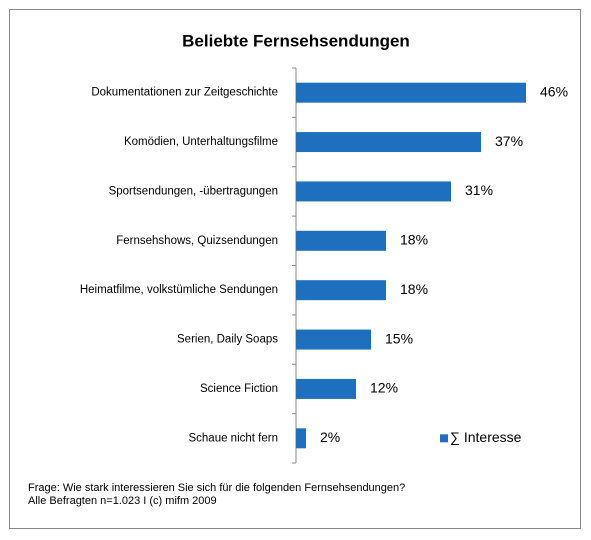 The height and width of the screenshot is (540, 591). What do you see at coordinates (554, 91) in the screenshot?
I see `data-label: 46%` at bounding box center [554, 91].